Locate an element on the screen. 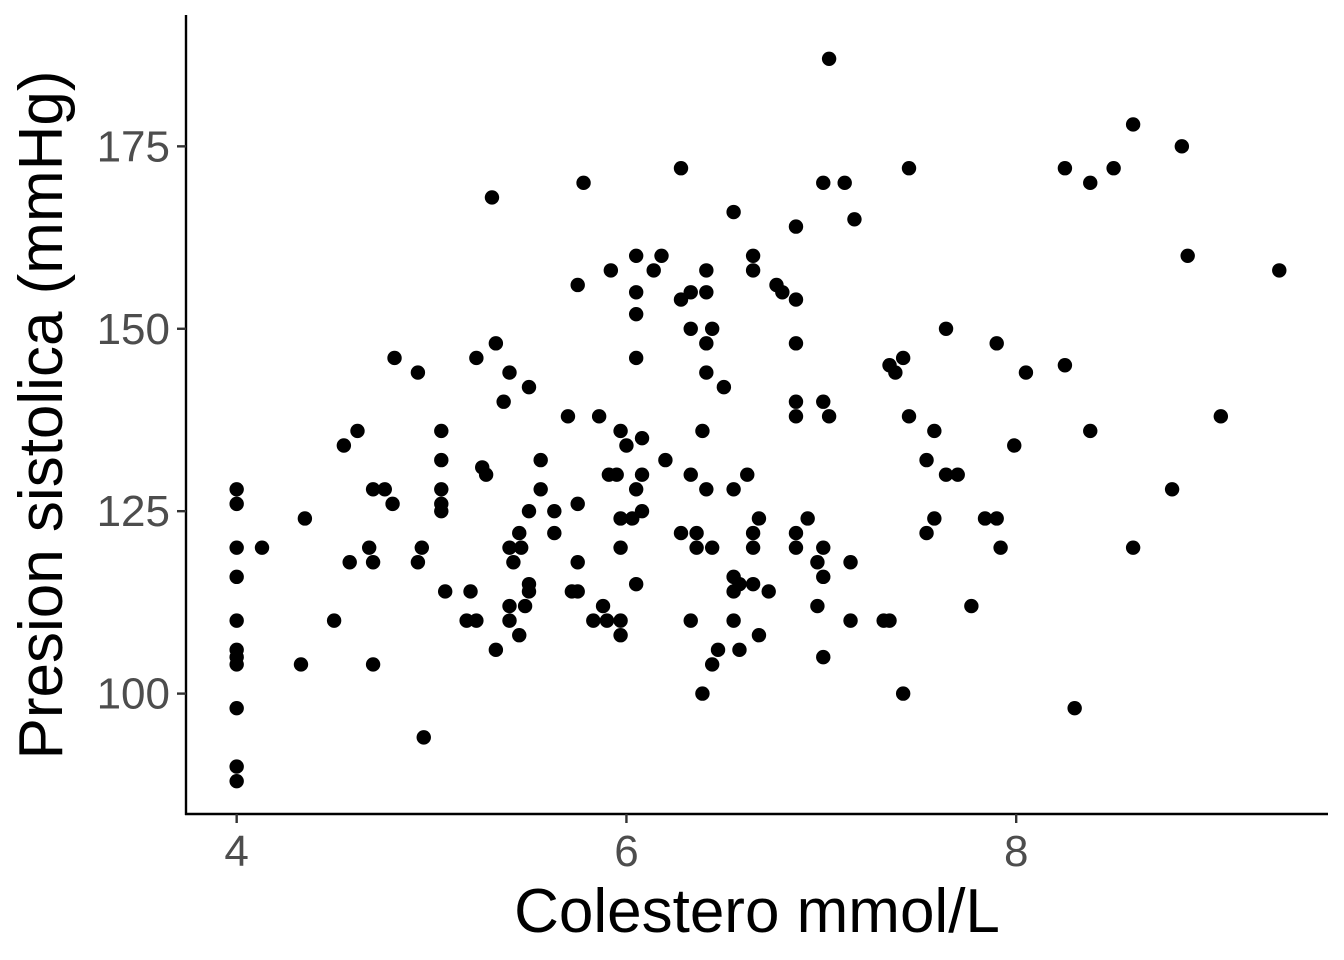  y-tick-label: 100 is located at coordinates (133, 694).